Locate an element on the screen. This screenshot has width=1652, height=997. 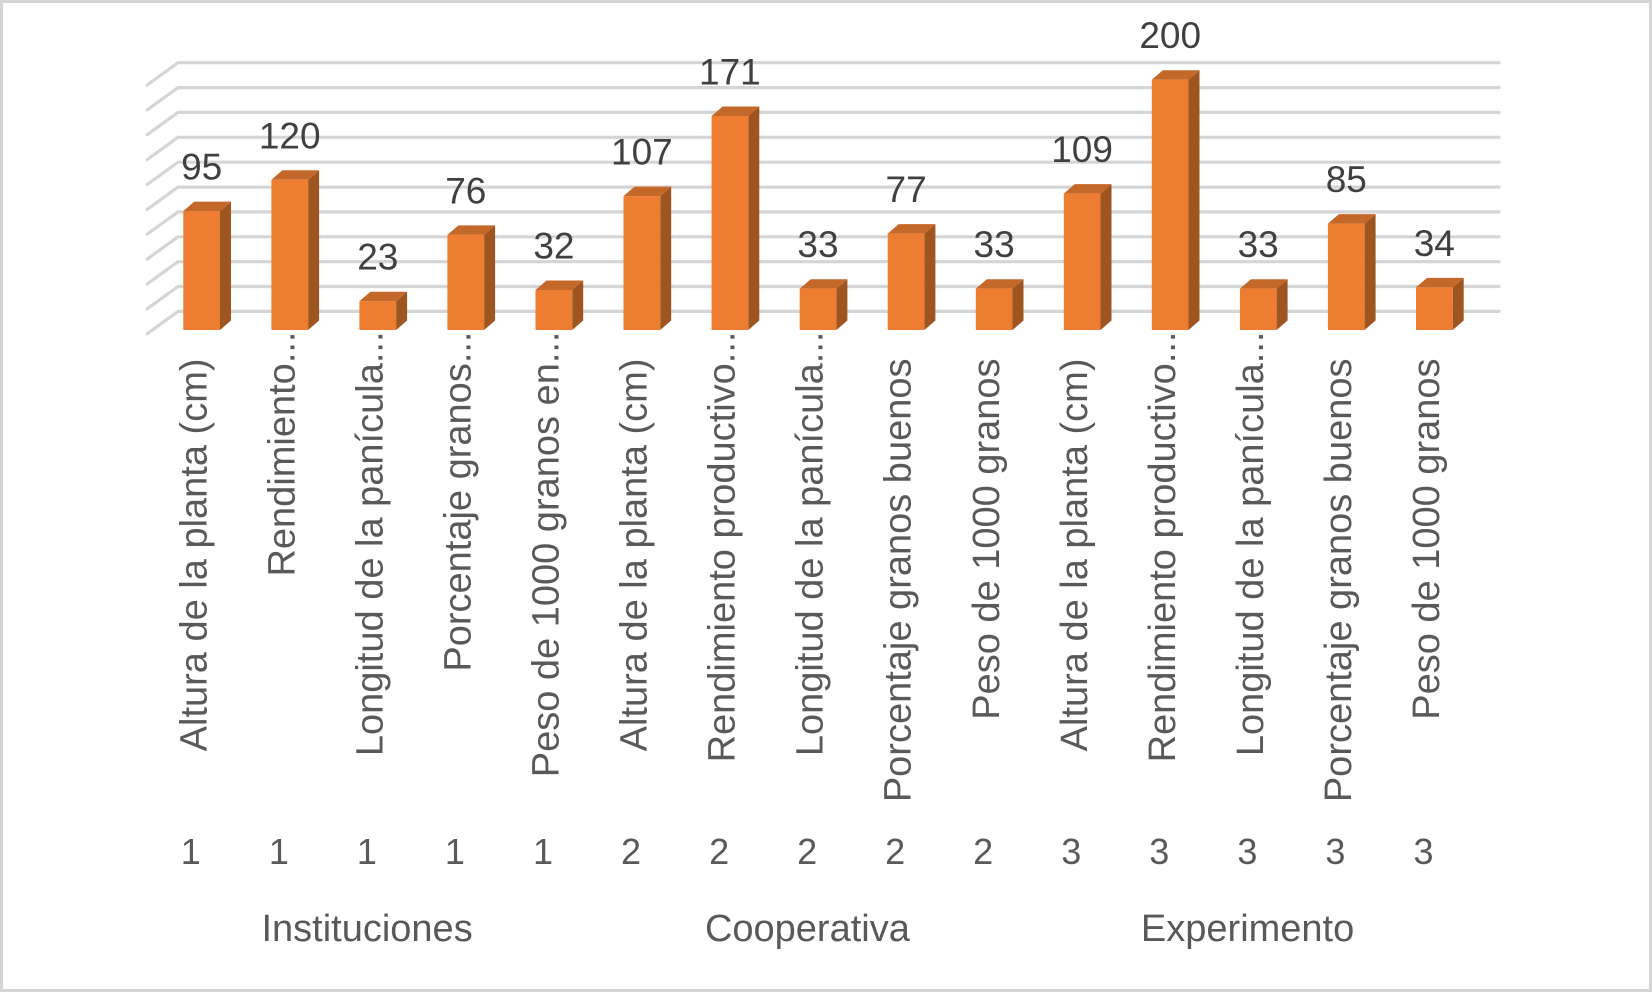
svg-text: Cooperativa is located at coordinates (808, 929).